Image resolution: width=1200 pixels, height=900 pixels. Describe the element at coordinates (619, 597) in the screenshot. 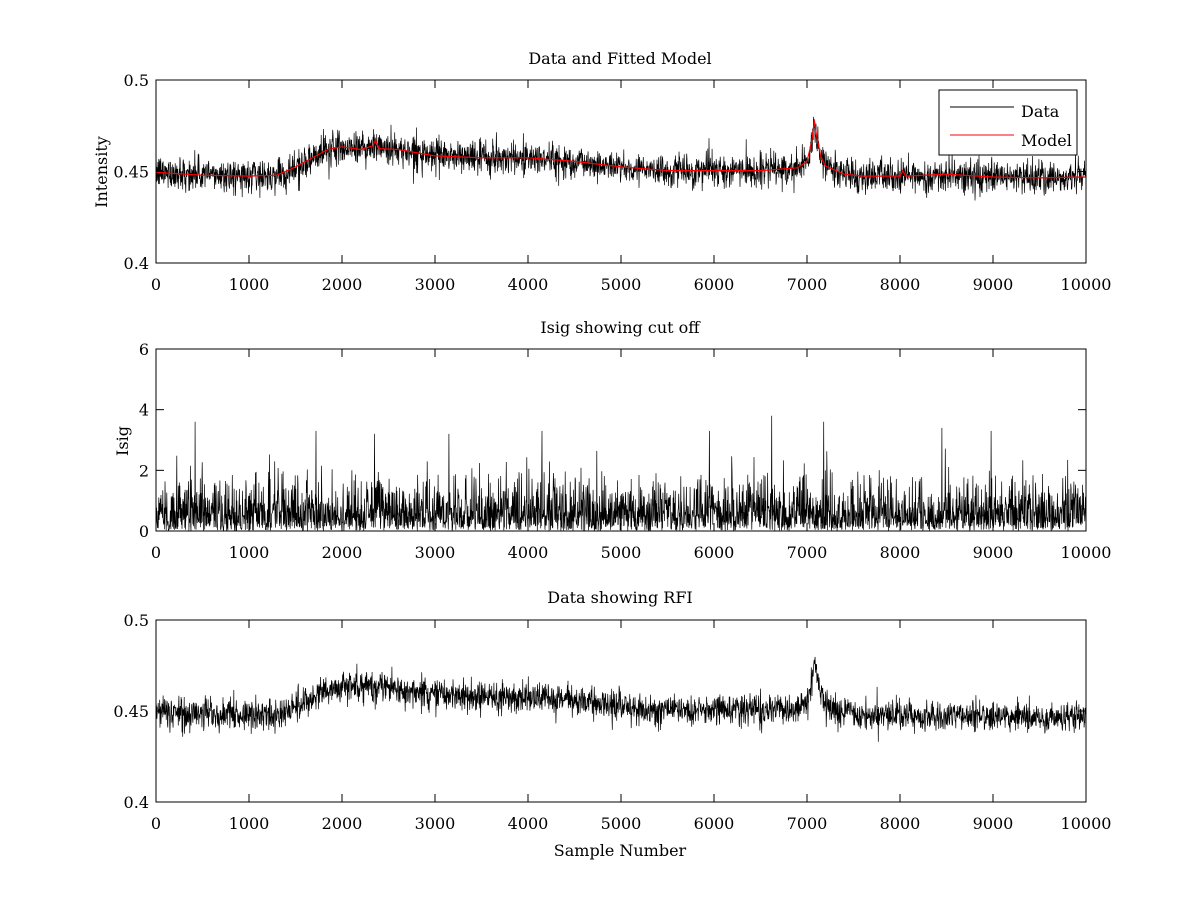

I see `chart-title: Data showing RFI` at that location.